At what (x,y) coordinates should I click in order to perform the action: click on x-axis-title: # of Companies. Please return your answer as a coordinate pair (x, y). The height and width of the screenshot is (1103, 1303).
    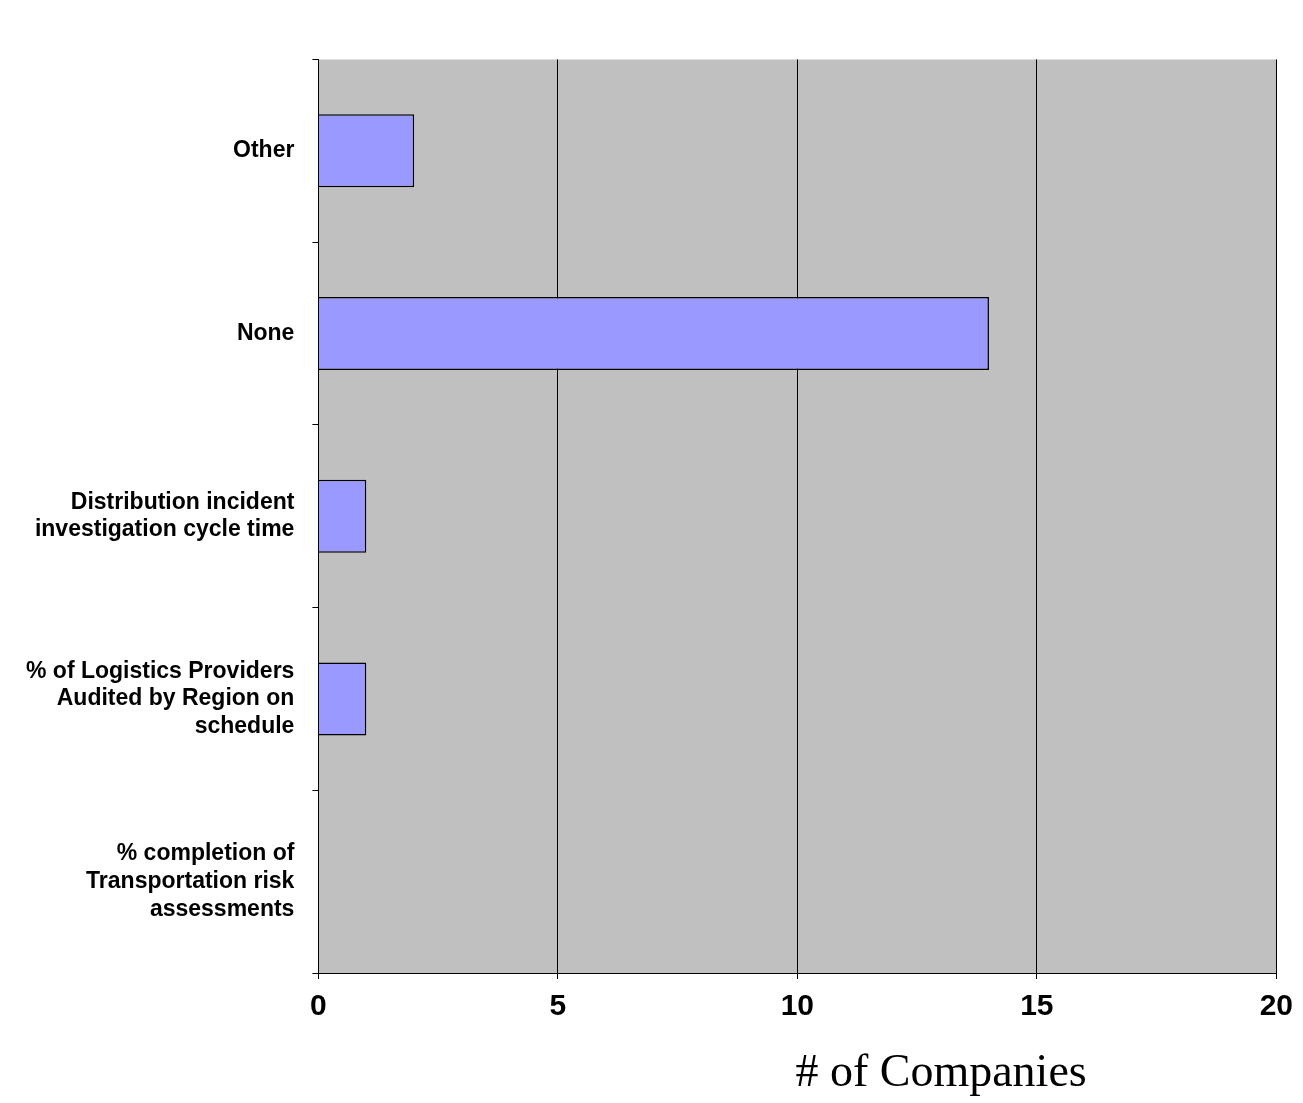
    Looking at the image, I should click on (941, 1071).